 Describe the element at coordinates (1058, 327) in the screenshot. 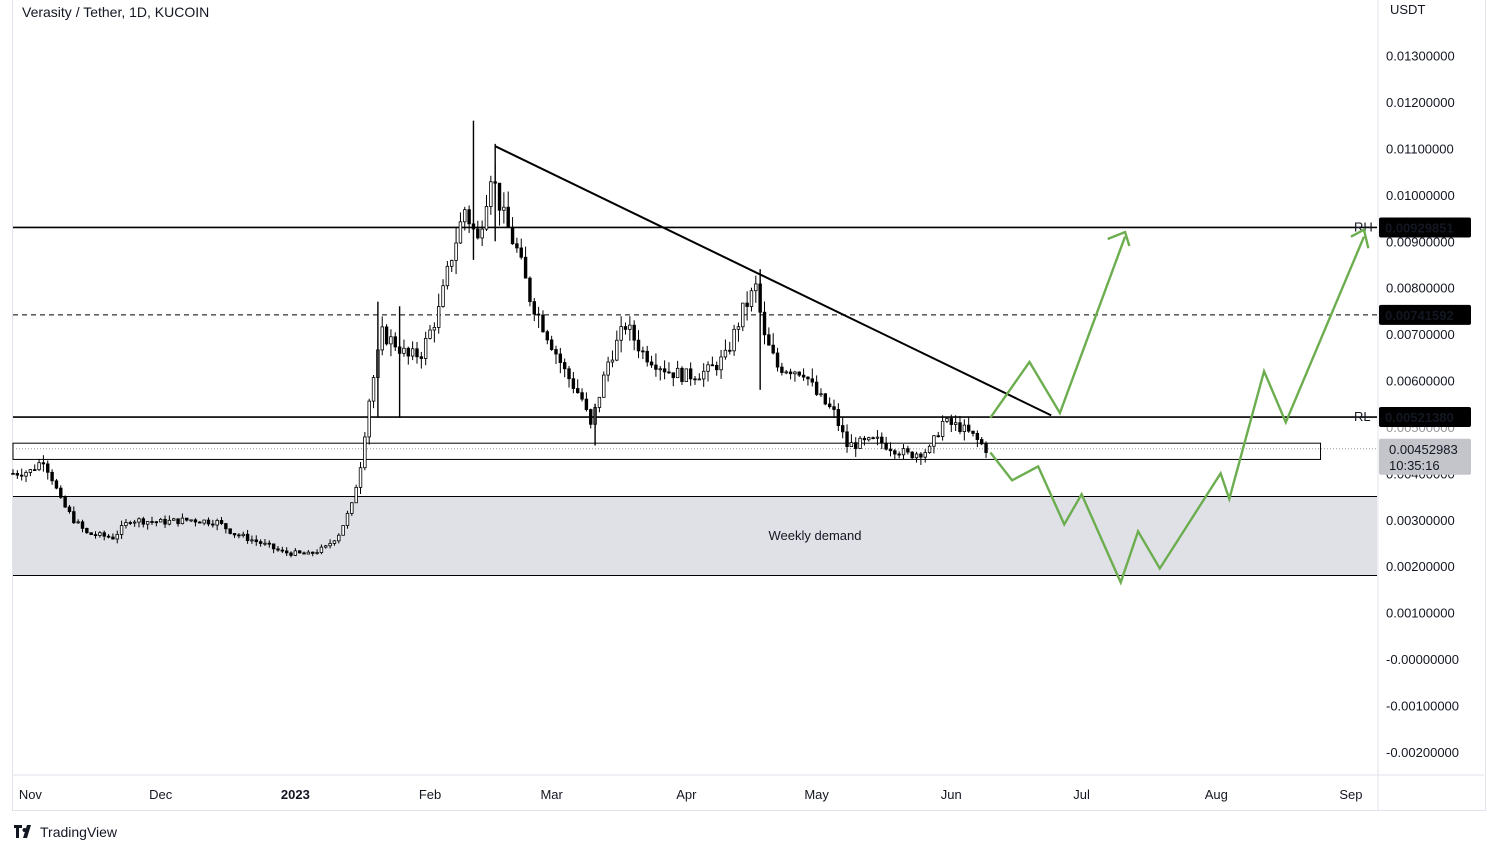

I see `projection-path-bullish` at that location.